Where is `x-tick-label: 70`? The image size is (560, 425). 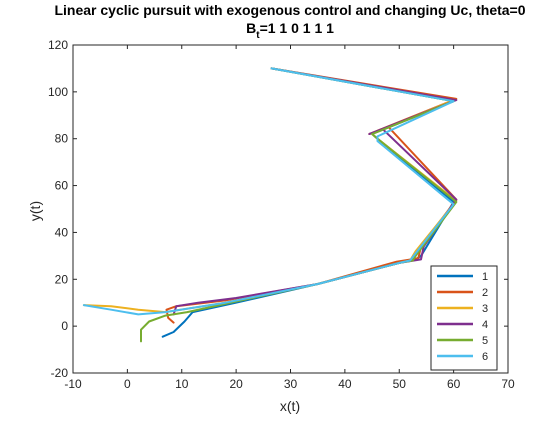
x-tick-label: 70 is located at coordinates (508, 384).